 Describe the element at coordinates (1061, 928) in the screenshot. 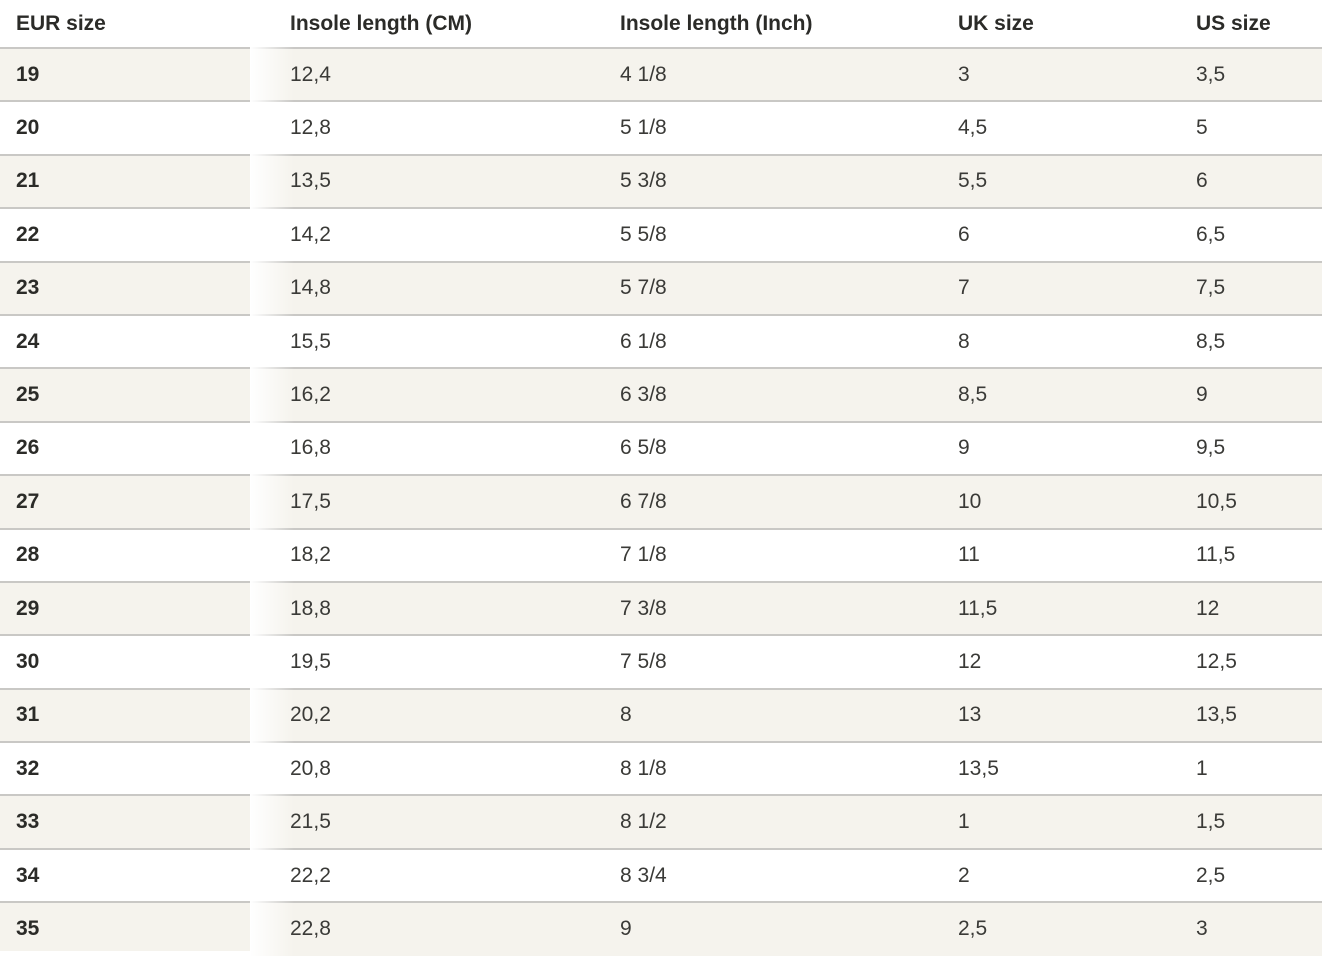

I see `cell-uk-size: 2,5` at that location.